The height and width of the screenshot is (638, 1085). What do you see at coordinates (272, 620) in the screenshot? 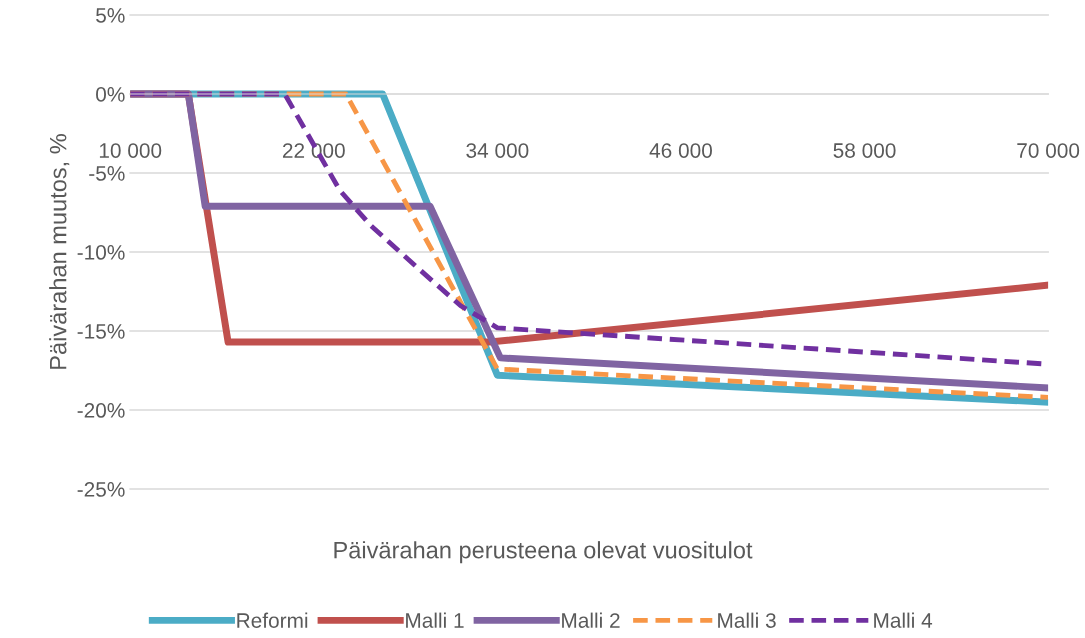
I see `legend-label: Reformi` at bounding box center [272, 620].